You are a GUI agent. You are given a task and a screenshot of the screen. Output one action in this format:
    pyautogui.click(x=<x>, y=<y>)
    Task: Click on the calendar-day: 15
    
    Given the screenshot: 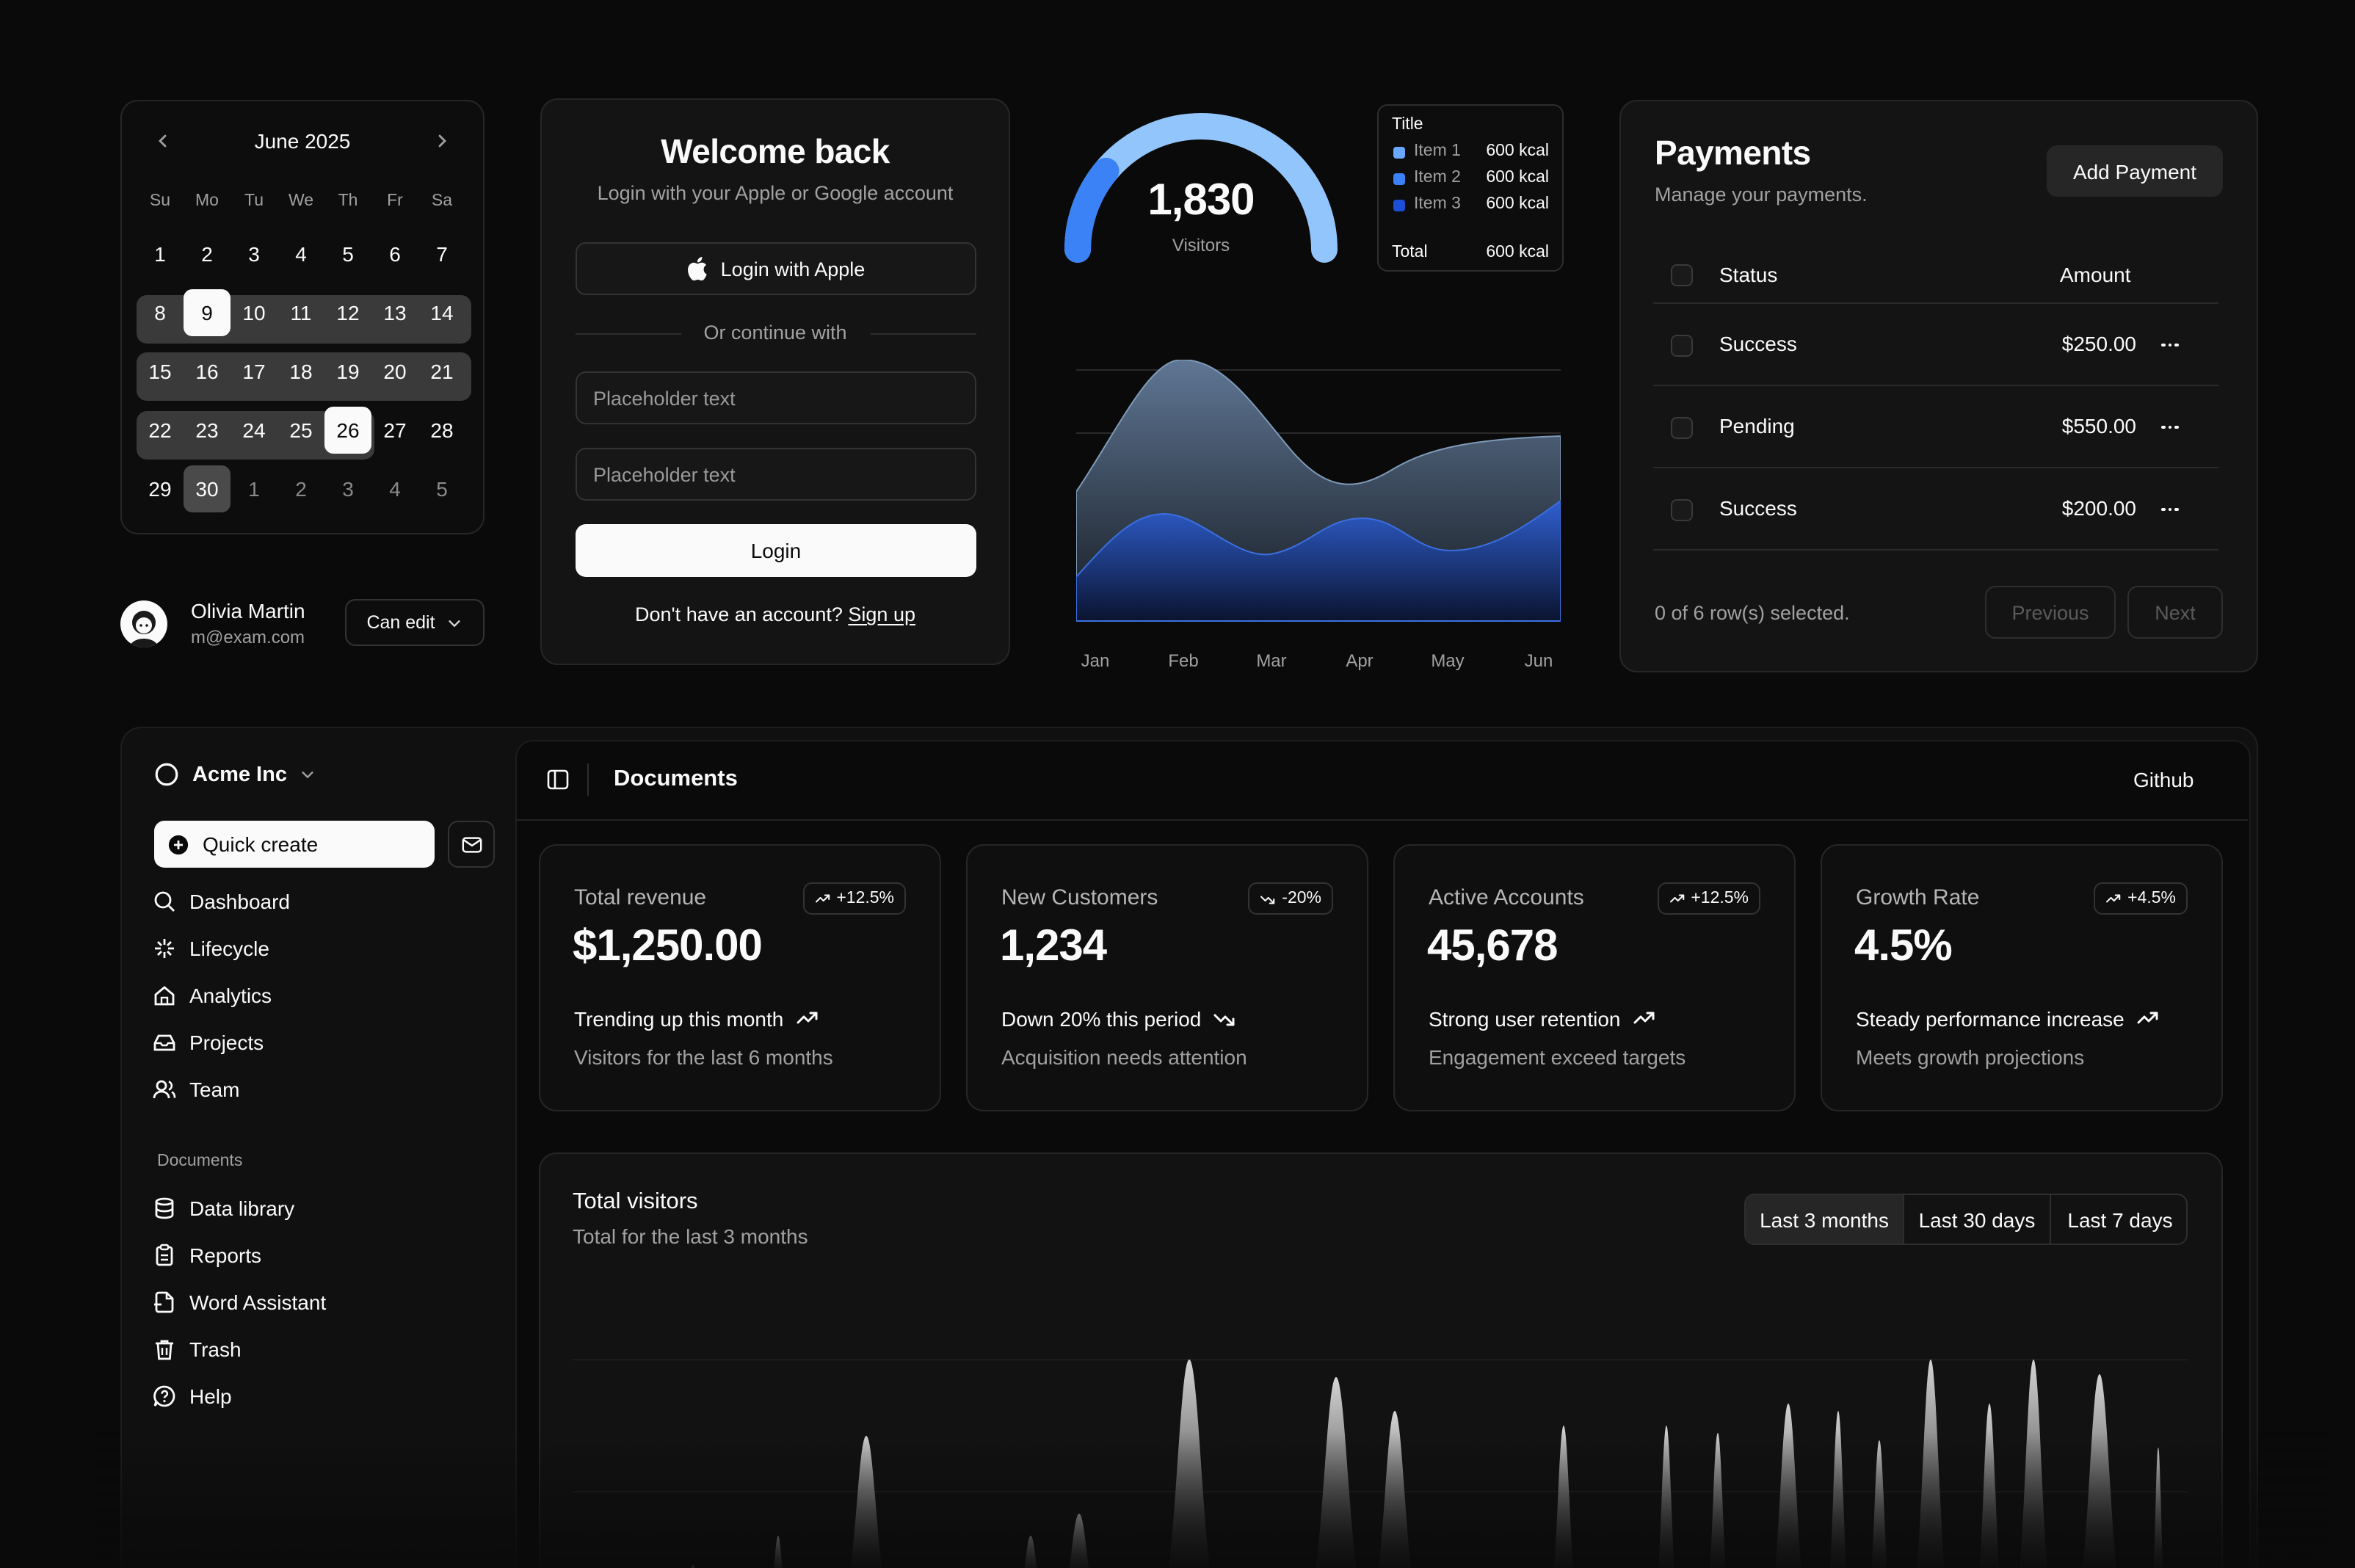 What is the action you would take?
    pyautogui.click(x=160, y=371)
    